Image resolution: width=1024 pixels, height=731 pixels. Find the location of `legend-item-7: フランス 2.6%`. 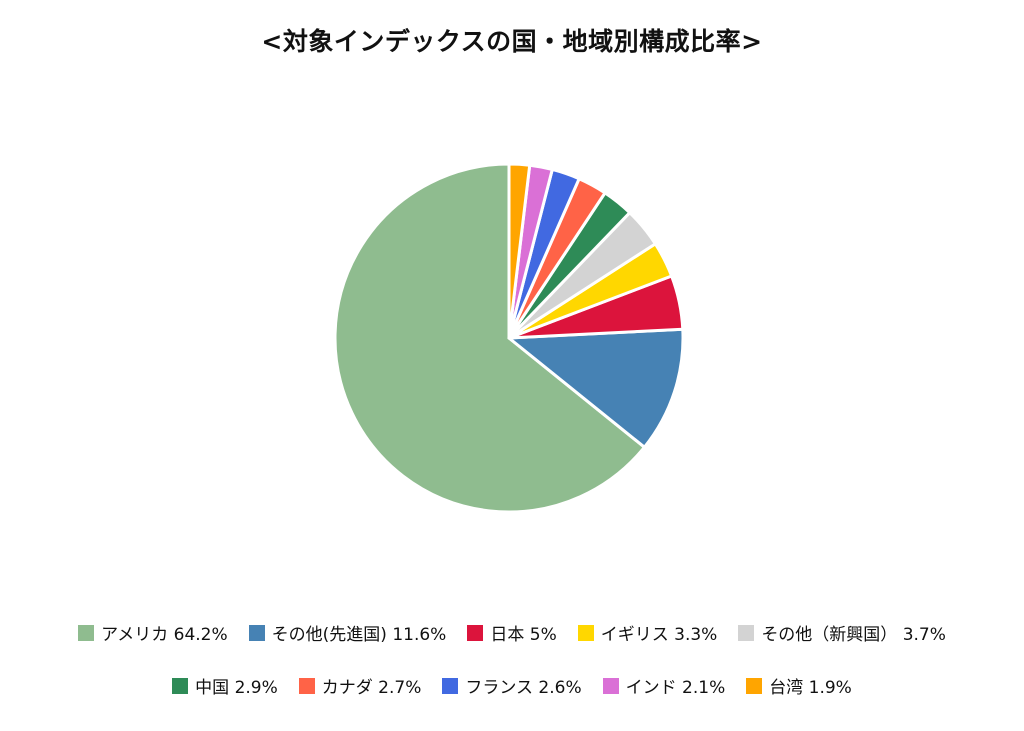

legend-item-7: フランス 2.6% is located at coordinates (512, 685).